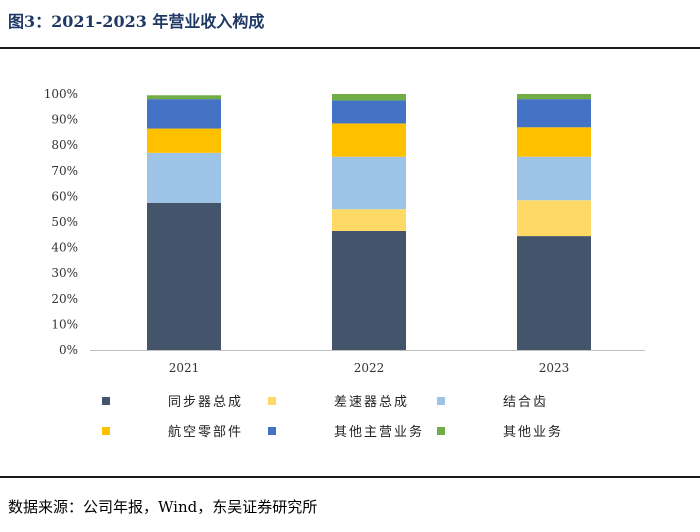 This screenshot has height=532, width=700. I want to click on y-tick-label: 90%, so click(64, 120).